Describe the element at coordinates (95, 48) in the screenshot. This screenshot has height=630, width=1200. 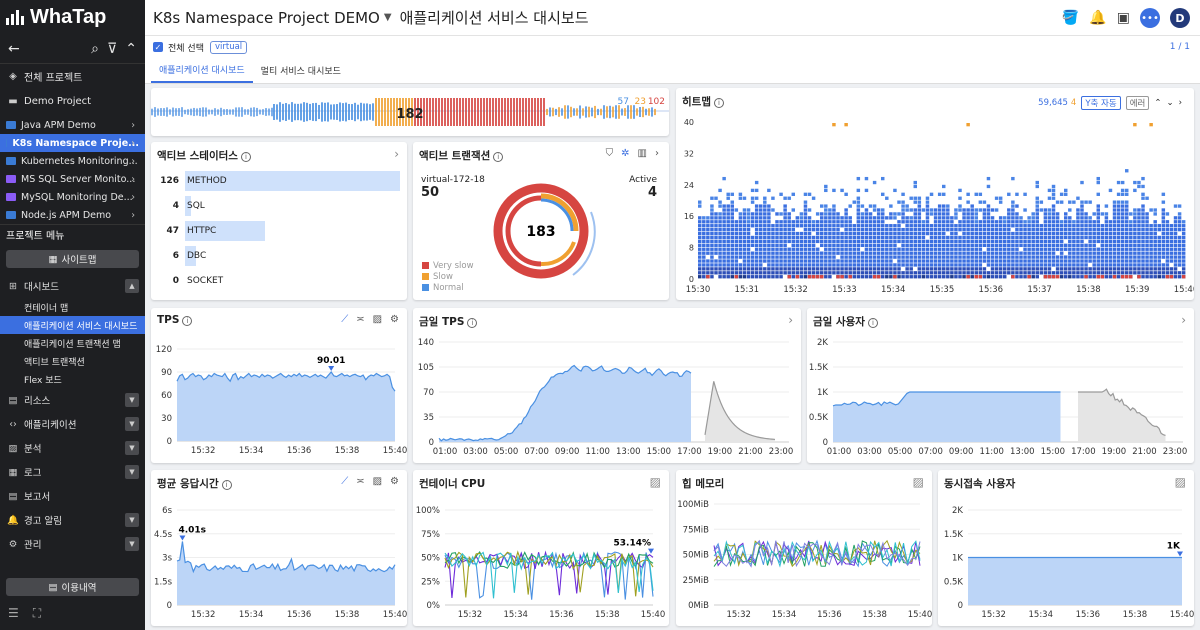
I see `search-icon: ⌕` at that location.